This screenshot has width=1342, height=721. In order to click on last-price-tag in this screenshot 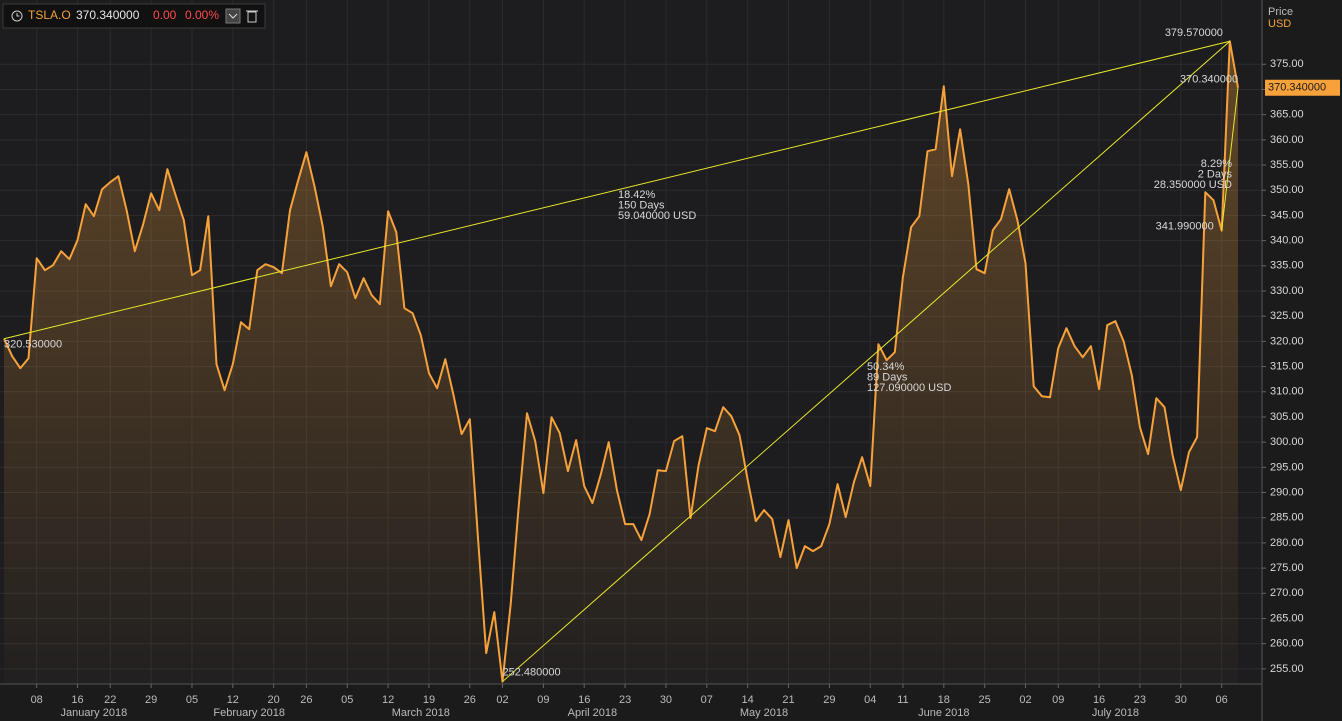, I will do `click(1302, 87)`.